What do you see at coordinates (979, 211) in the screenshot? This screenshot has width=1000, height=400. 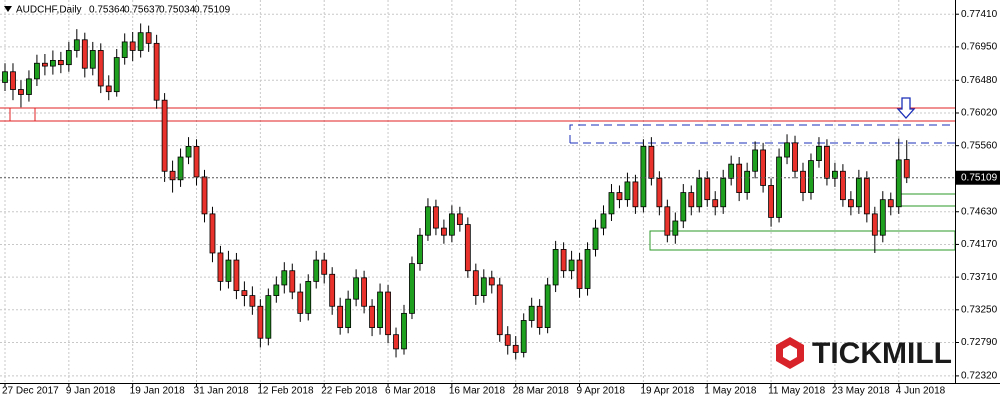 I see `y-tick-label: 0.74630` at bounding box center [979, 211].